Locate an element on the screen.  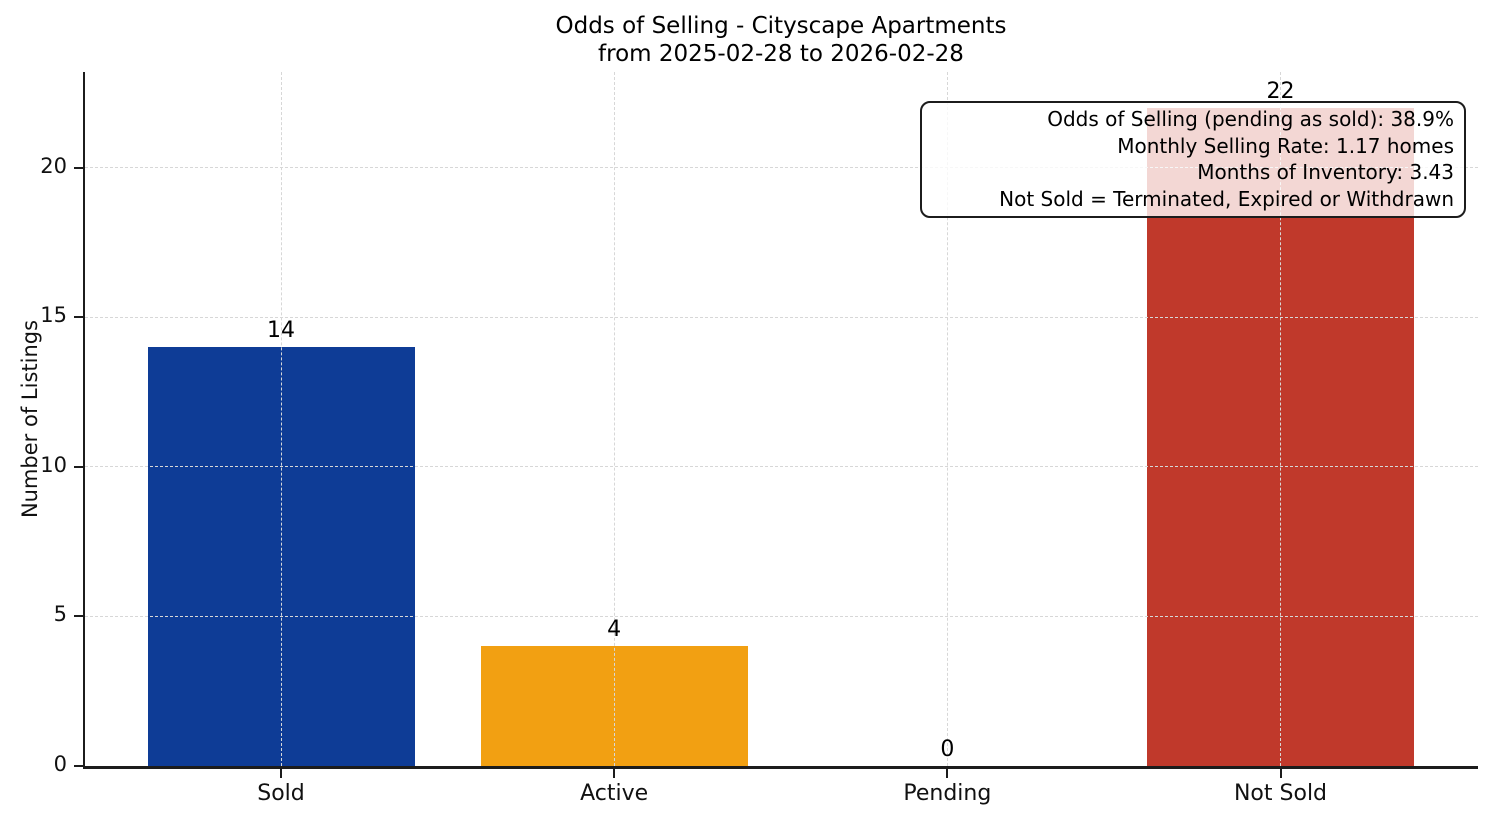
bar-value-label: 4 is located at coordinates (614, 630).